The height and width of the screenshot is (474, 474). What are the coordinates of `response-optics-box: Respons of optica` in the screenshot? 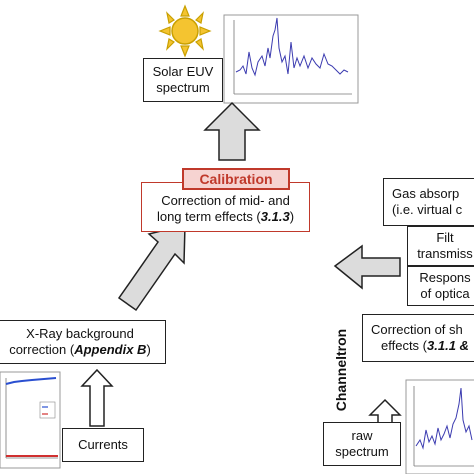 It's located at (440, 286).